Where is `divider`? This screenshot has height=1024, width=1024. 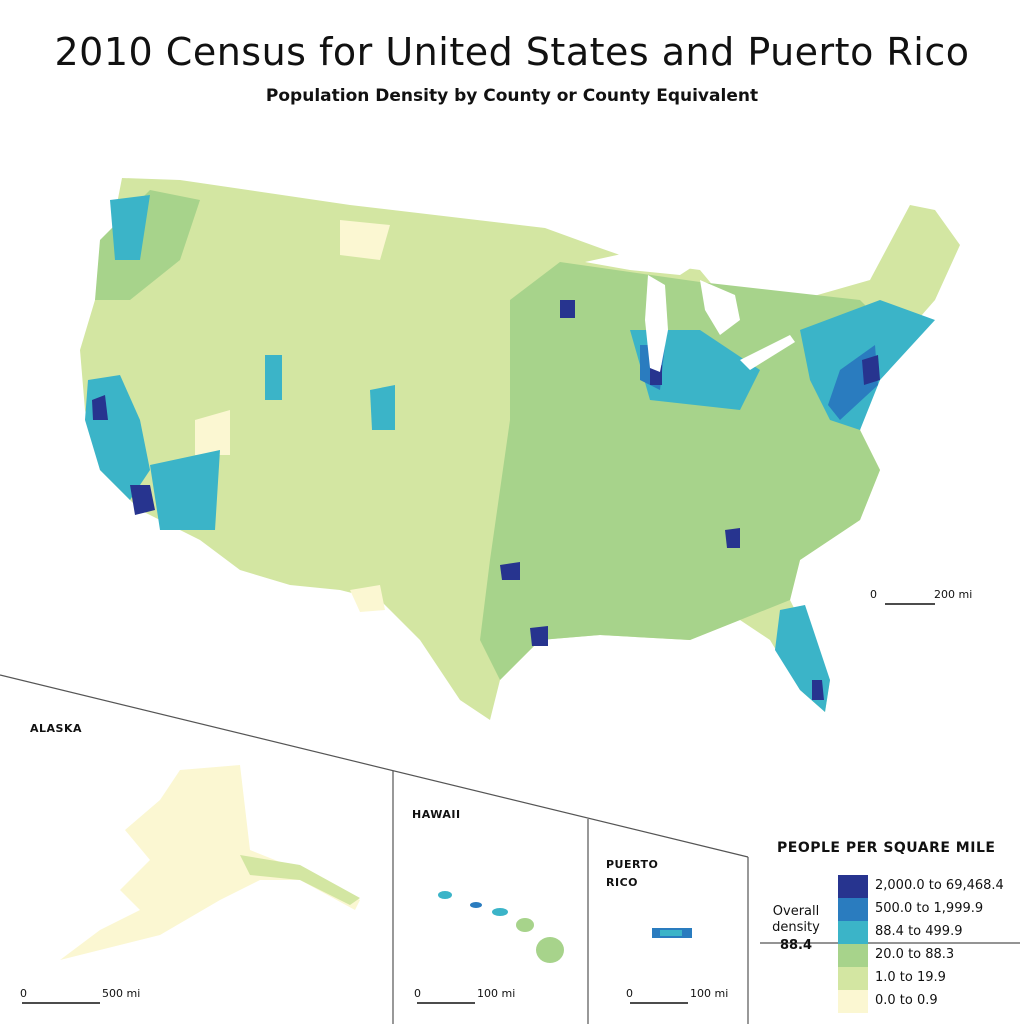
divider is located at coordinates (374, 766).